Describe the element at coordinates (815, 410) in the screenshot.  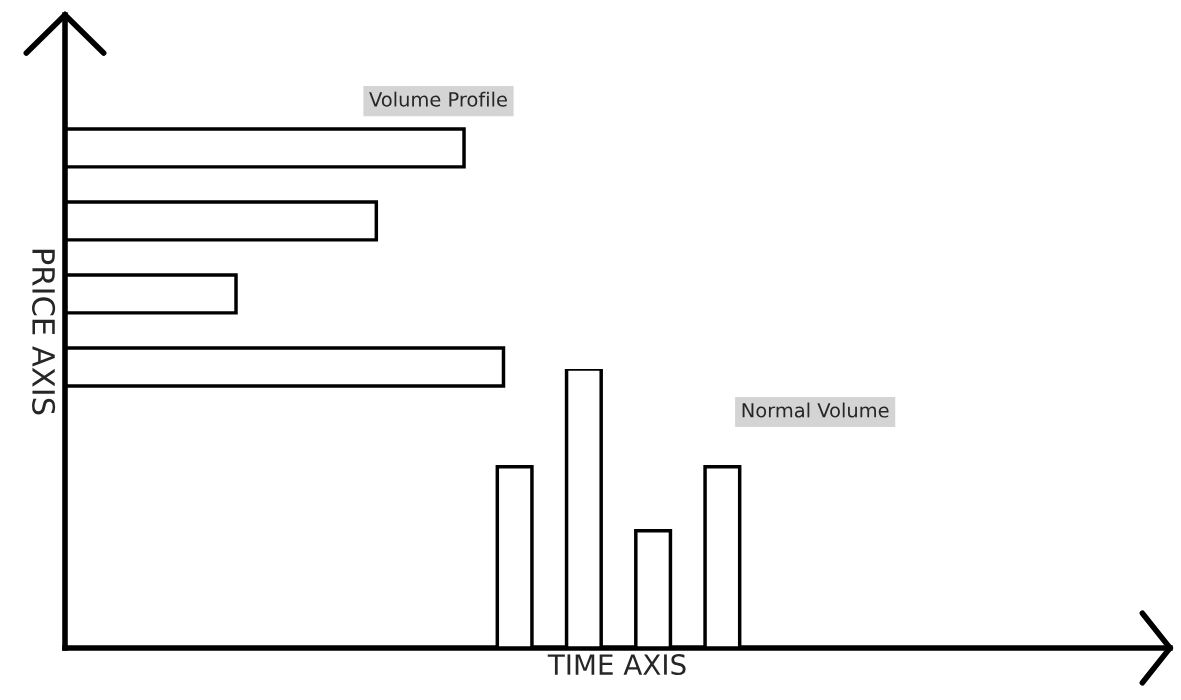
I see `text: Normal Volume` at that location.